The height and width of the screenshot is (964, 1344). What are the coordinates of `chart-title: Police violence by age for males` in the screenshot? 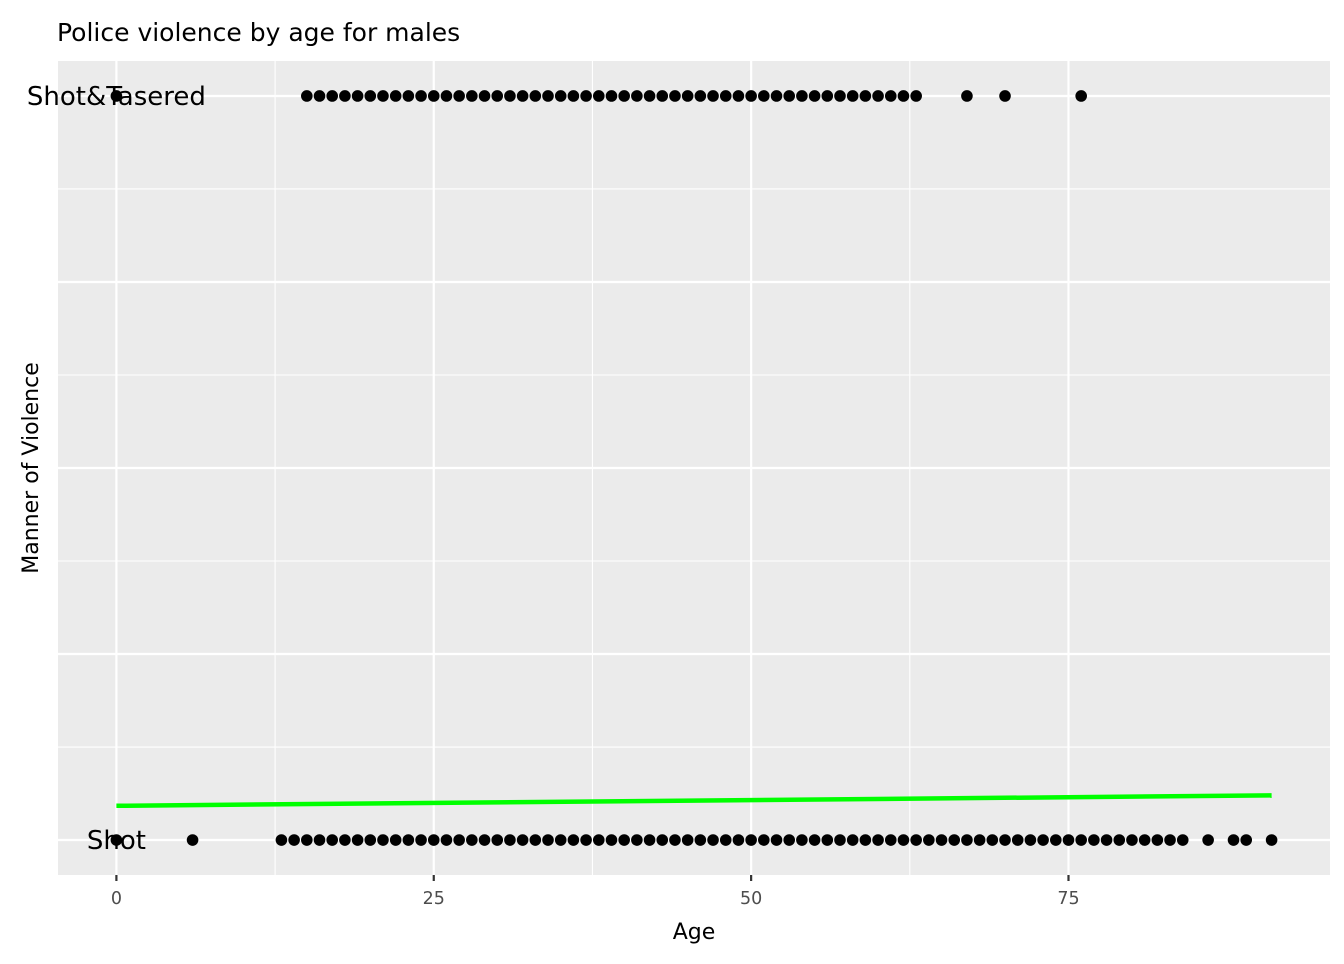 It's located at (258, 32).